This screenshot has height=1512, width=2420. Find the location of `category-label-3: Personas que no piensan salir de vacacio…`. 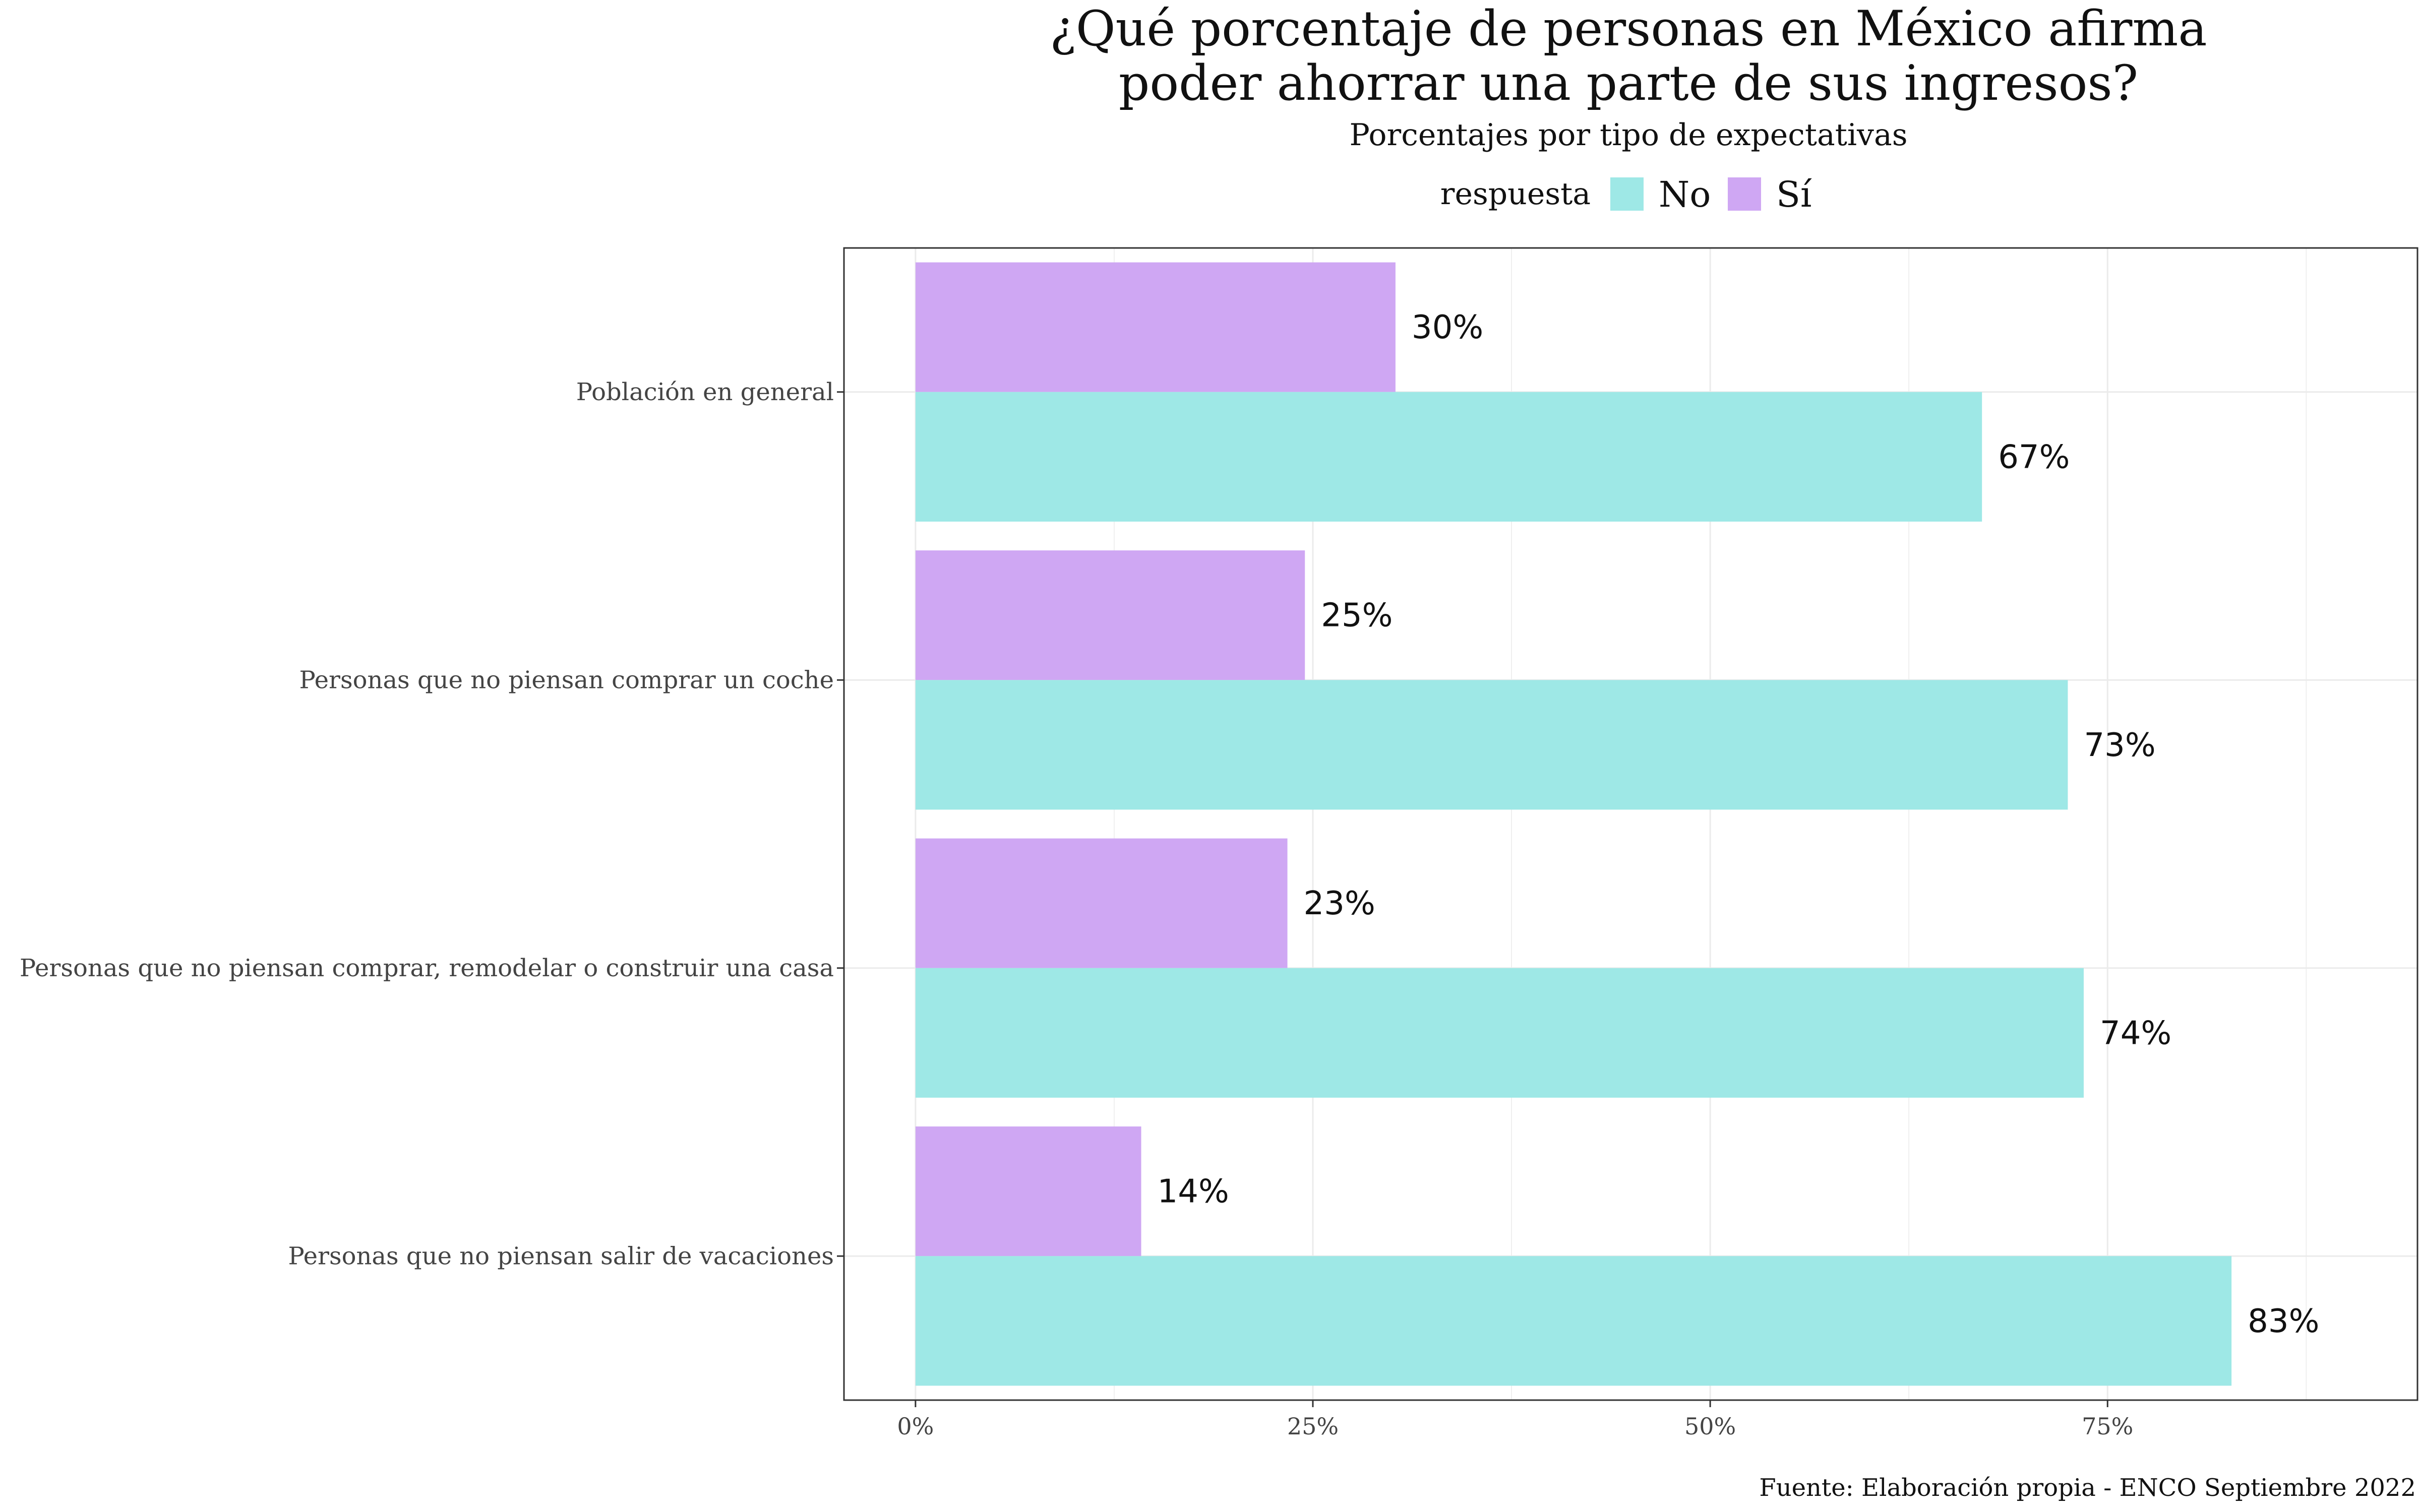

category-label-3: Personas que no piensan salir de vacacio… is located at coordinates (561, 1256).